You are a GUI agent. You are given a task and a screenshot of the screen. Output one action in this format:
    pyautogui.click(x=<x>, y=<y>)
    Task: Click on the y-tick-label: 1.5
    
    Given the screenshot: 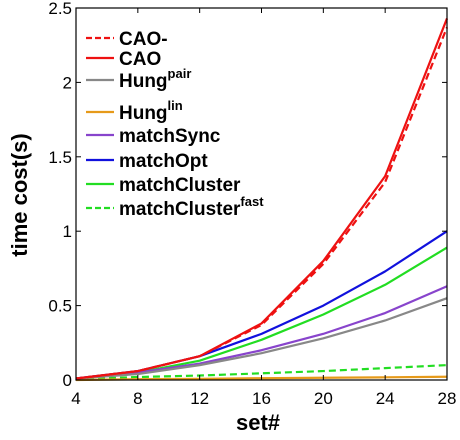 What is the action you would take?
    pyautogui.click(x=60, y=157)
    